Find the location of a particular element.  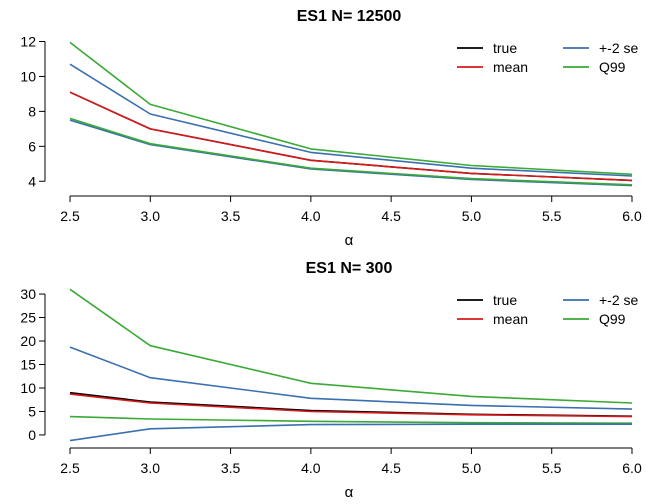

y-tick-label: 6 is located at coordinates (32, 146).